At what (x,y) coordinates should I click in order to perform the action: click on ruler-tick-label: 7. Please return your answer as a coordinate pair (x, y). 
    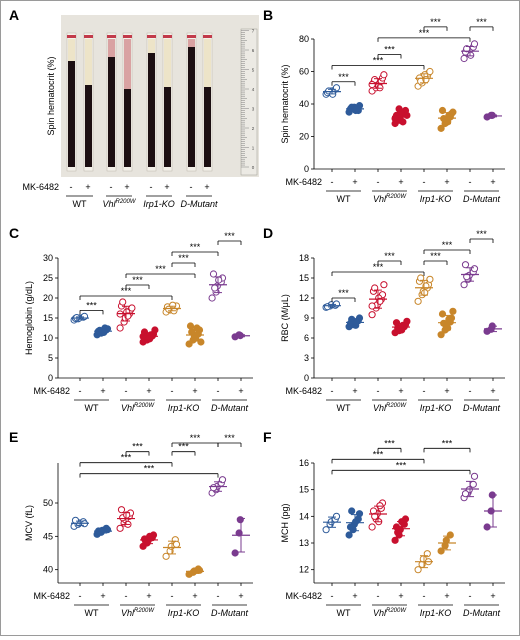
    Looking at the image, I should click on (253, 31).